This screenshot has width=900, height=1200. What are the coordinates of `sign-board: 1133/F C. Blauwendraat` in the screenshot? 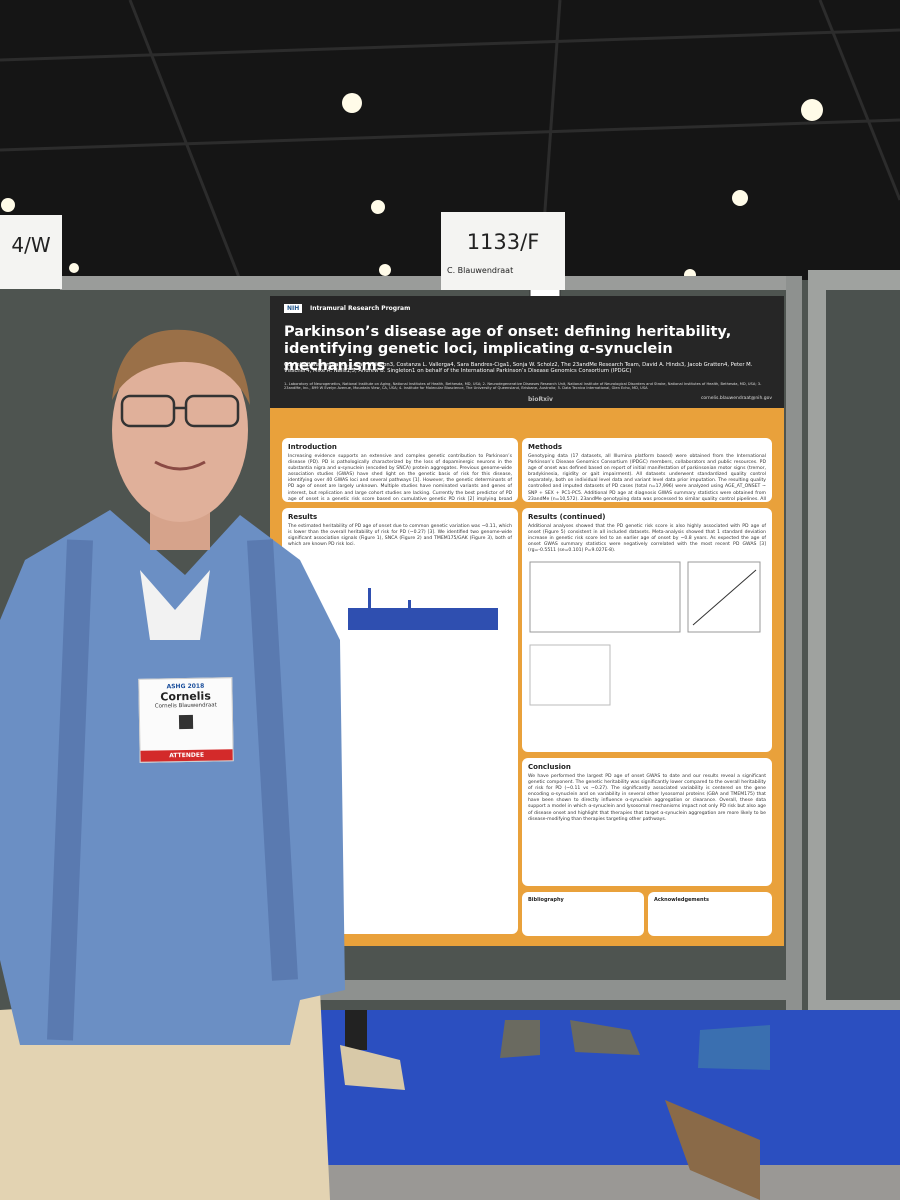 It's located at (503, 251).